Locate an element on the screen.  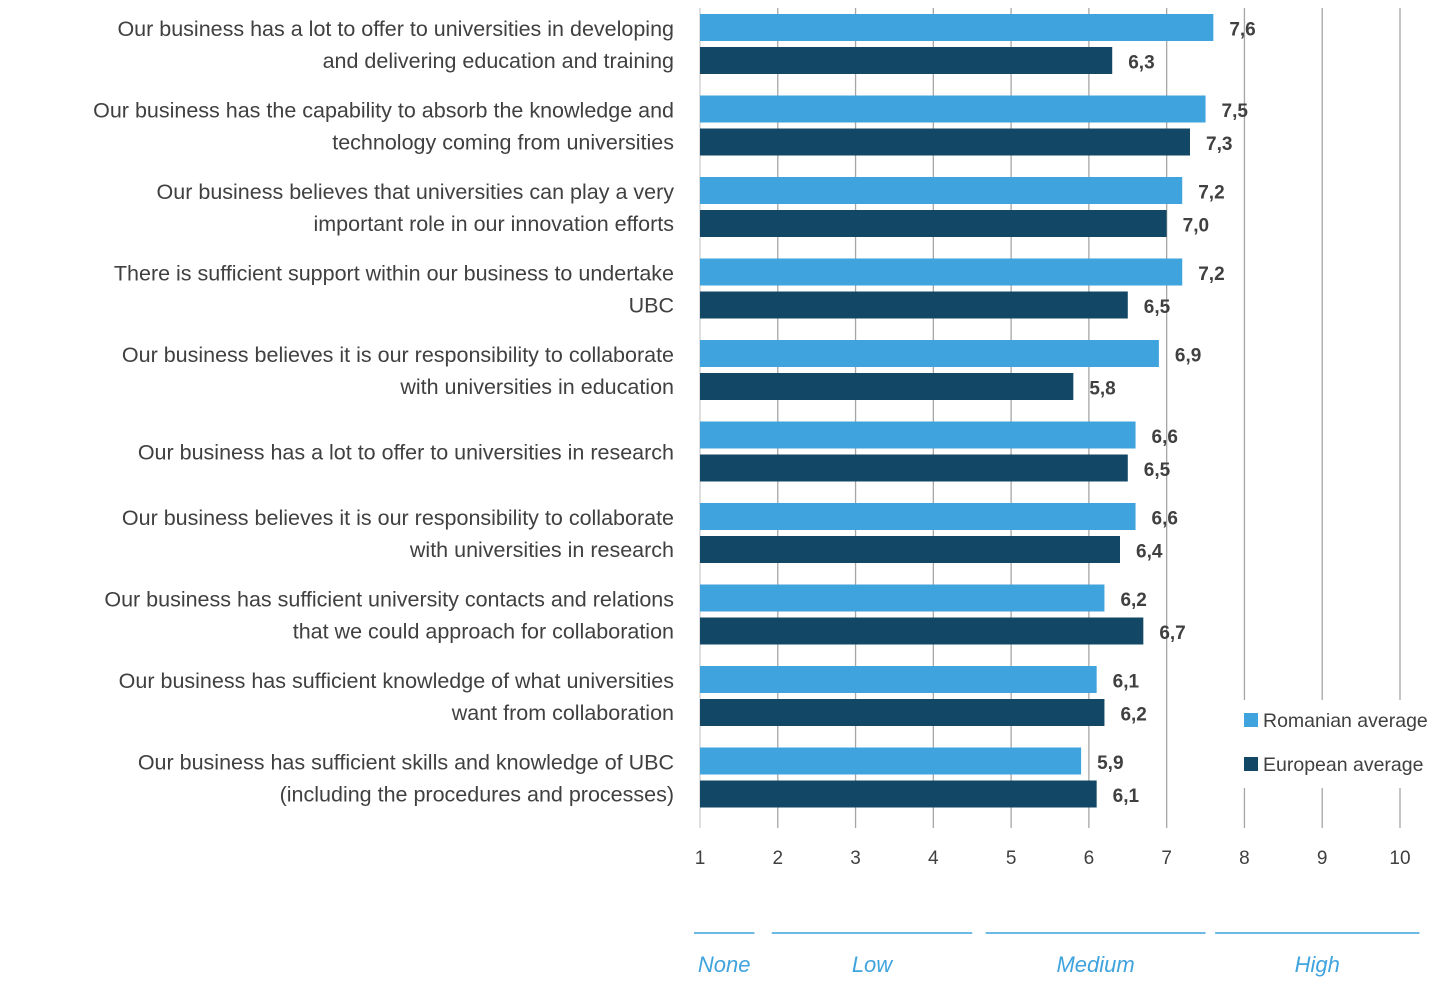
value-label: 7,6 is located at coordinates (1242, 30).